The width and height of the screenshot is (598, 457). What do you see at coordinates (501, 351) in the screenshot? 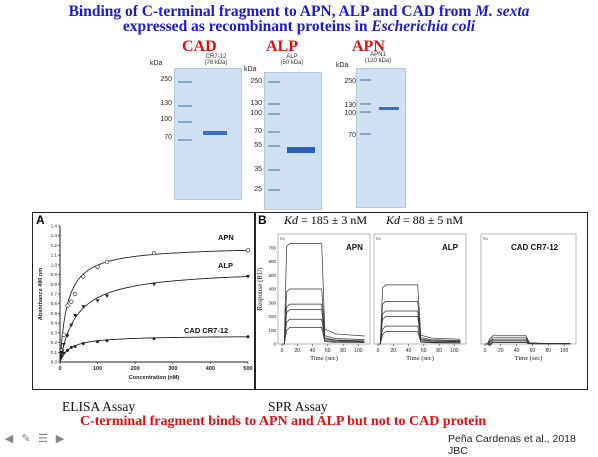
I see `spr-x-tick-label: 20` at bounding box center [501, 351].